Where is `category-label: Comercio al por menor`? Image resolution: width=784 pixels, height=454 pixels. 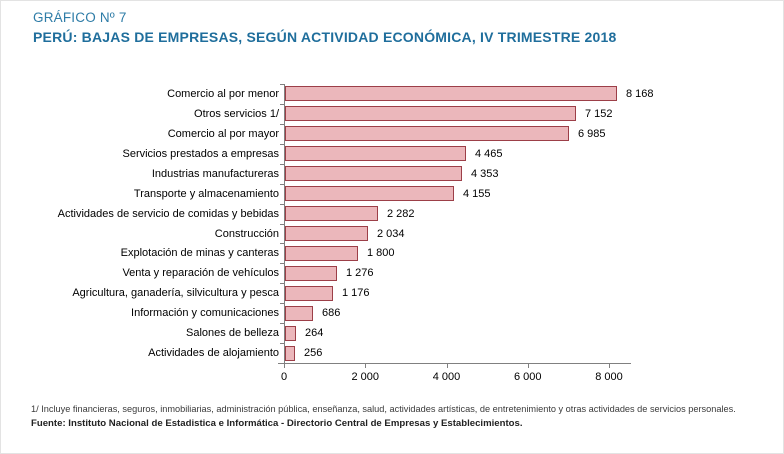
category-label: Comercio al por menor is located at coordinates (223, 94).